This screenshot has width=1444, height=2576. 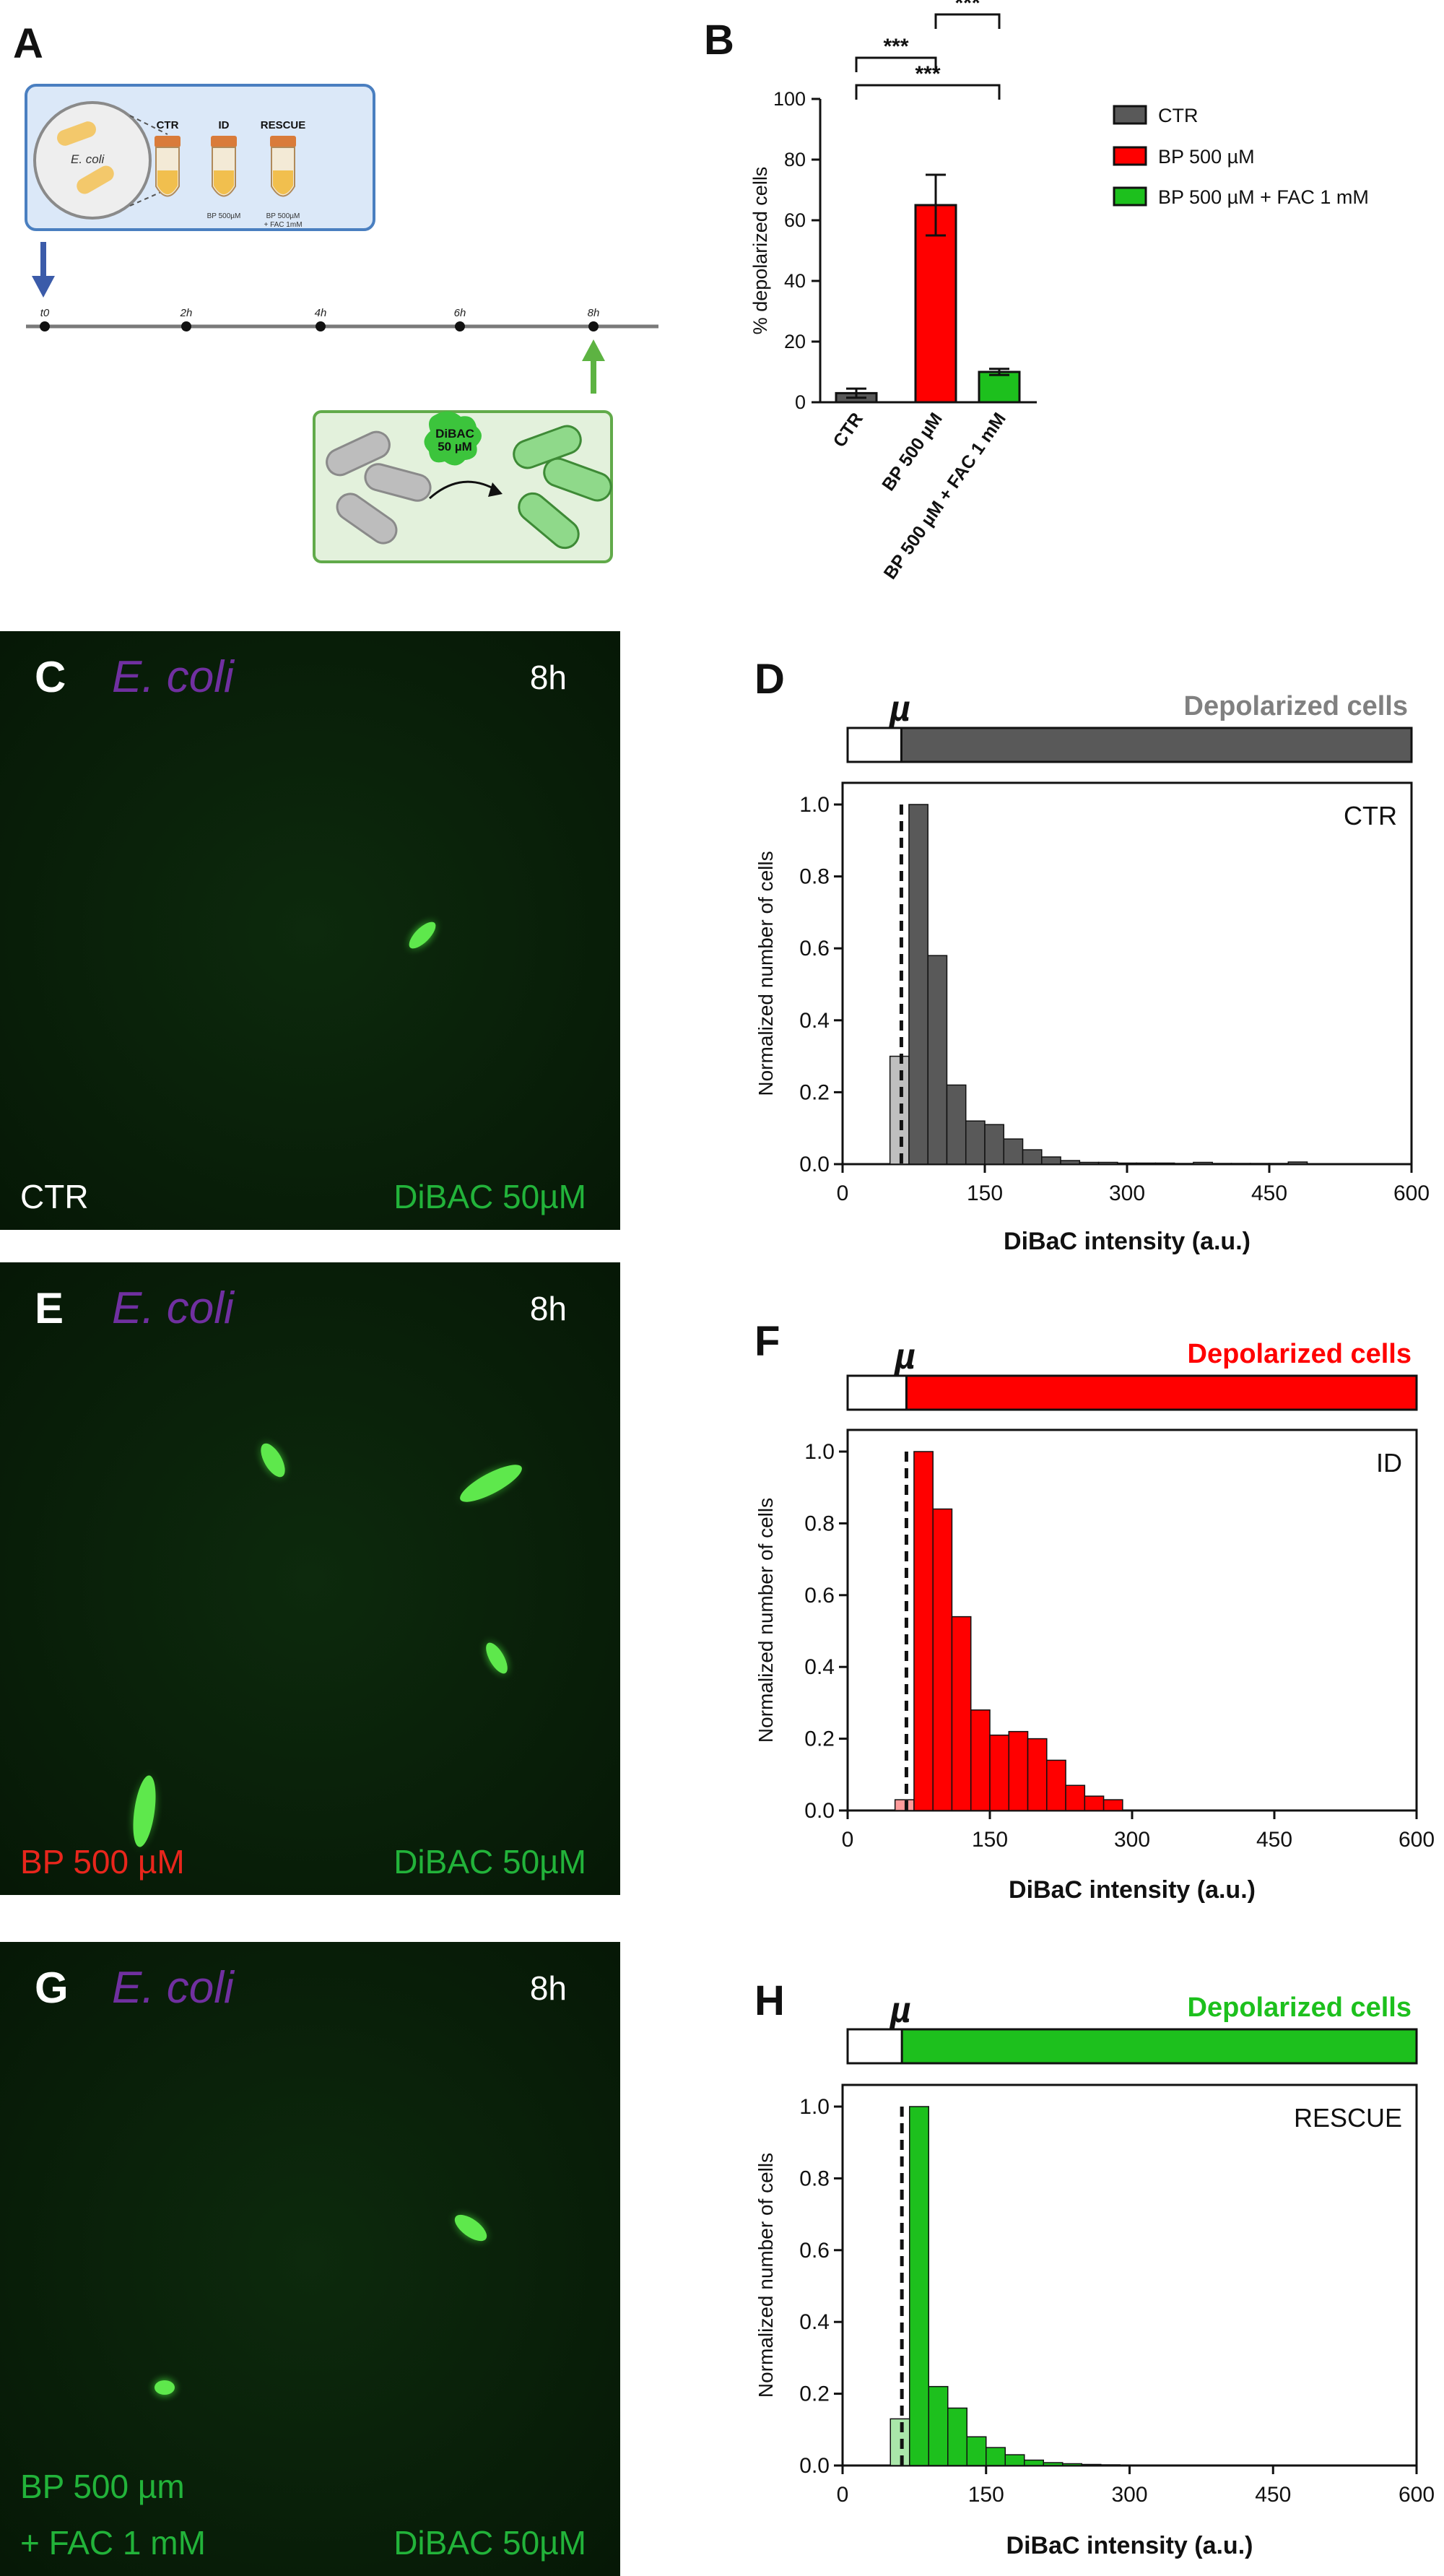 What do you see at coordinates (795, 220) in the screenshot?
I see `b-y-tick-label: 60` at bounding box center [795, 220].